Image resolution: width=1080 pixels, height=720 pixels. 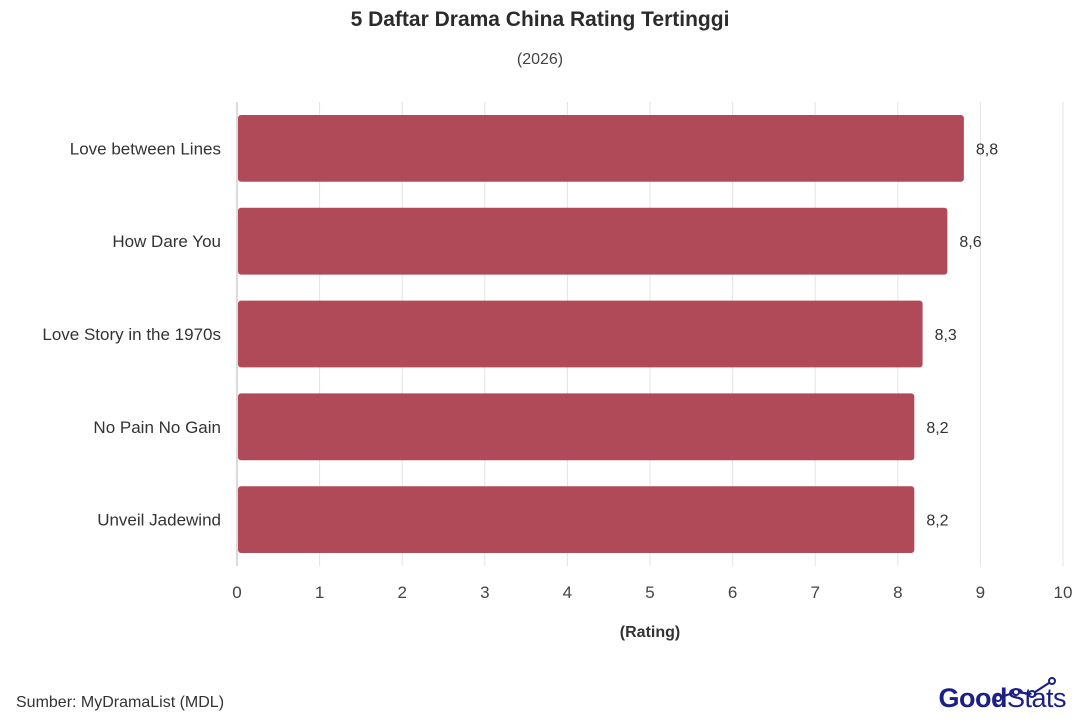 What do you see at coordinates (159, 520) in the screenshot?
I see `category-label: Unveil Jadewind` at bounding box center [159, 520].